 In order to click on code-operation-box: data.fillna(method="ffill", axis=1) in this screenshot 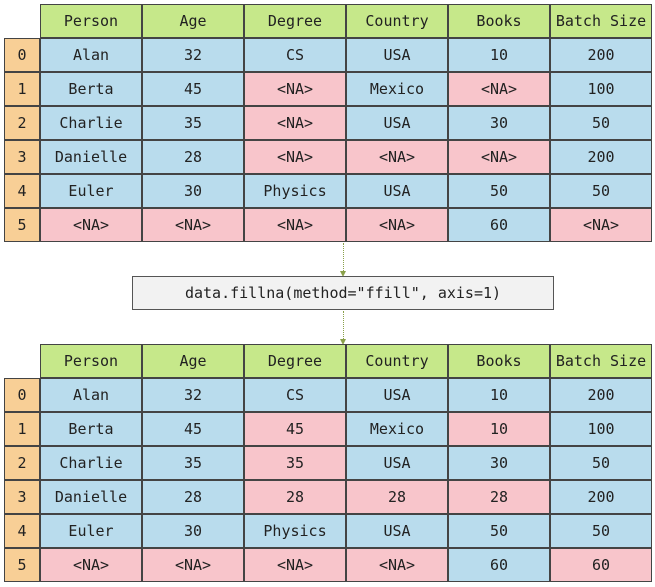, I will do `click(343, 293)`.